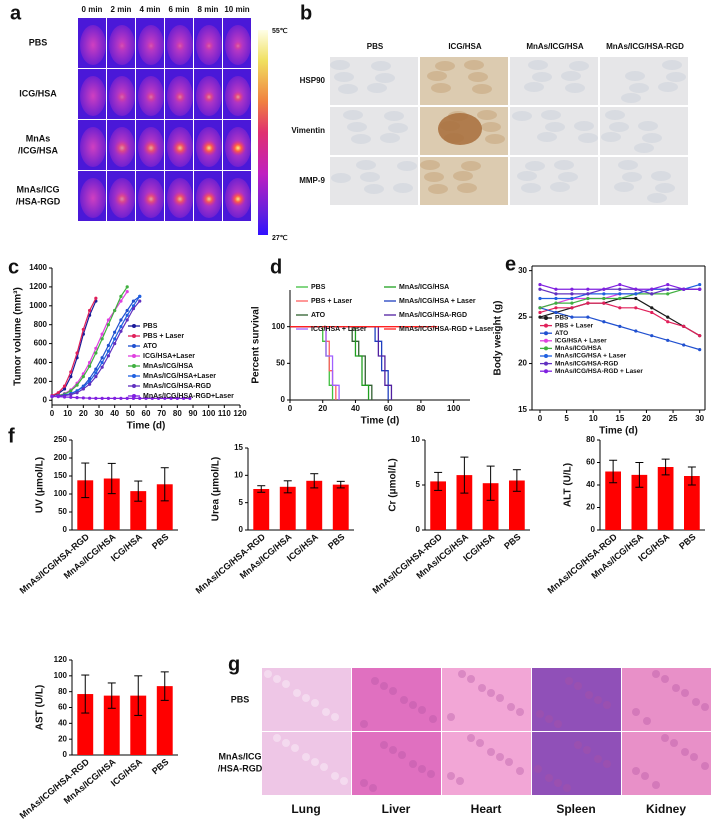 The image size is (713, 823). I want to click on y-tick-label: 800, so click(41, 324).